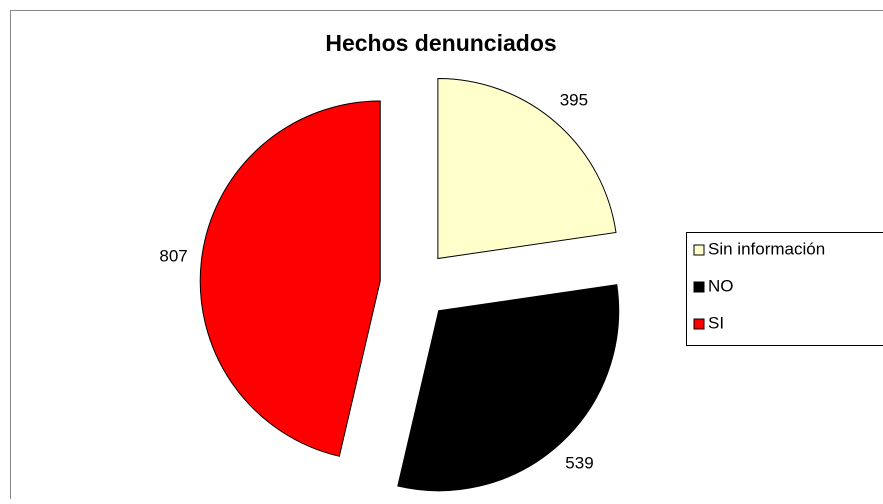 Image resolution: width=883 pixels, height=504 pixels. Describe the element at coordinates (579, 462) in the screenshot. I see `data-label: 539` at that location.